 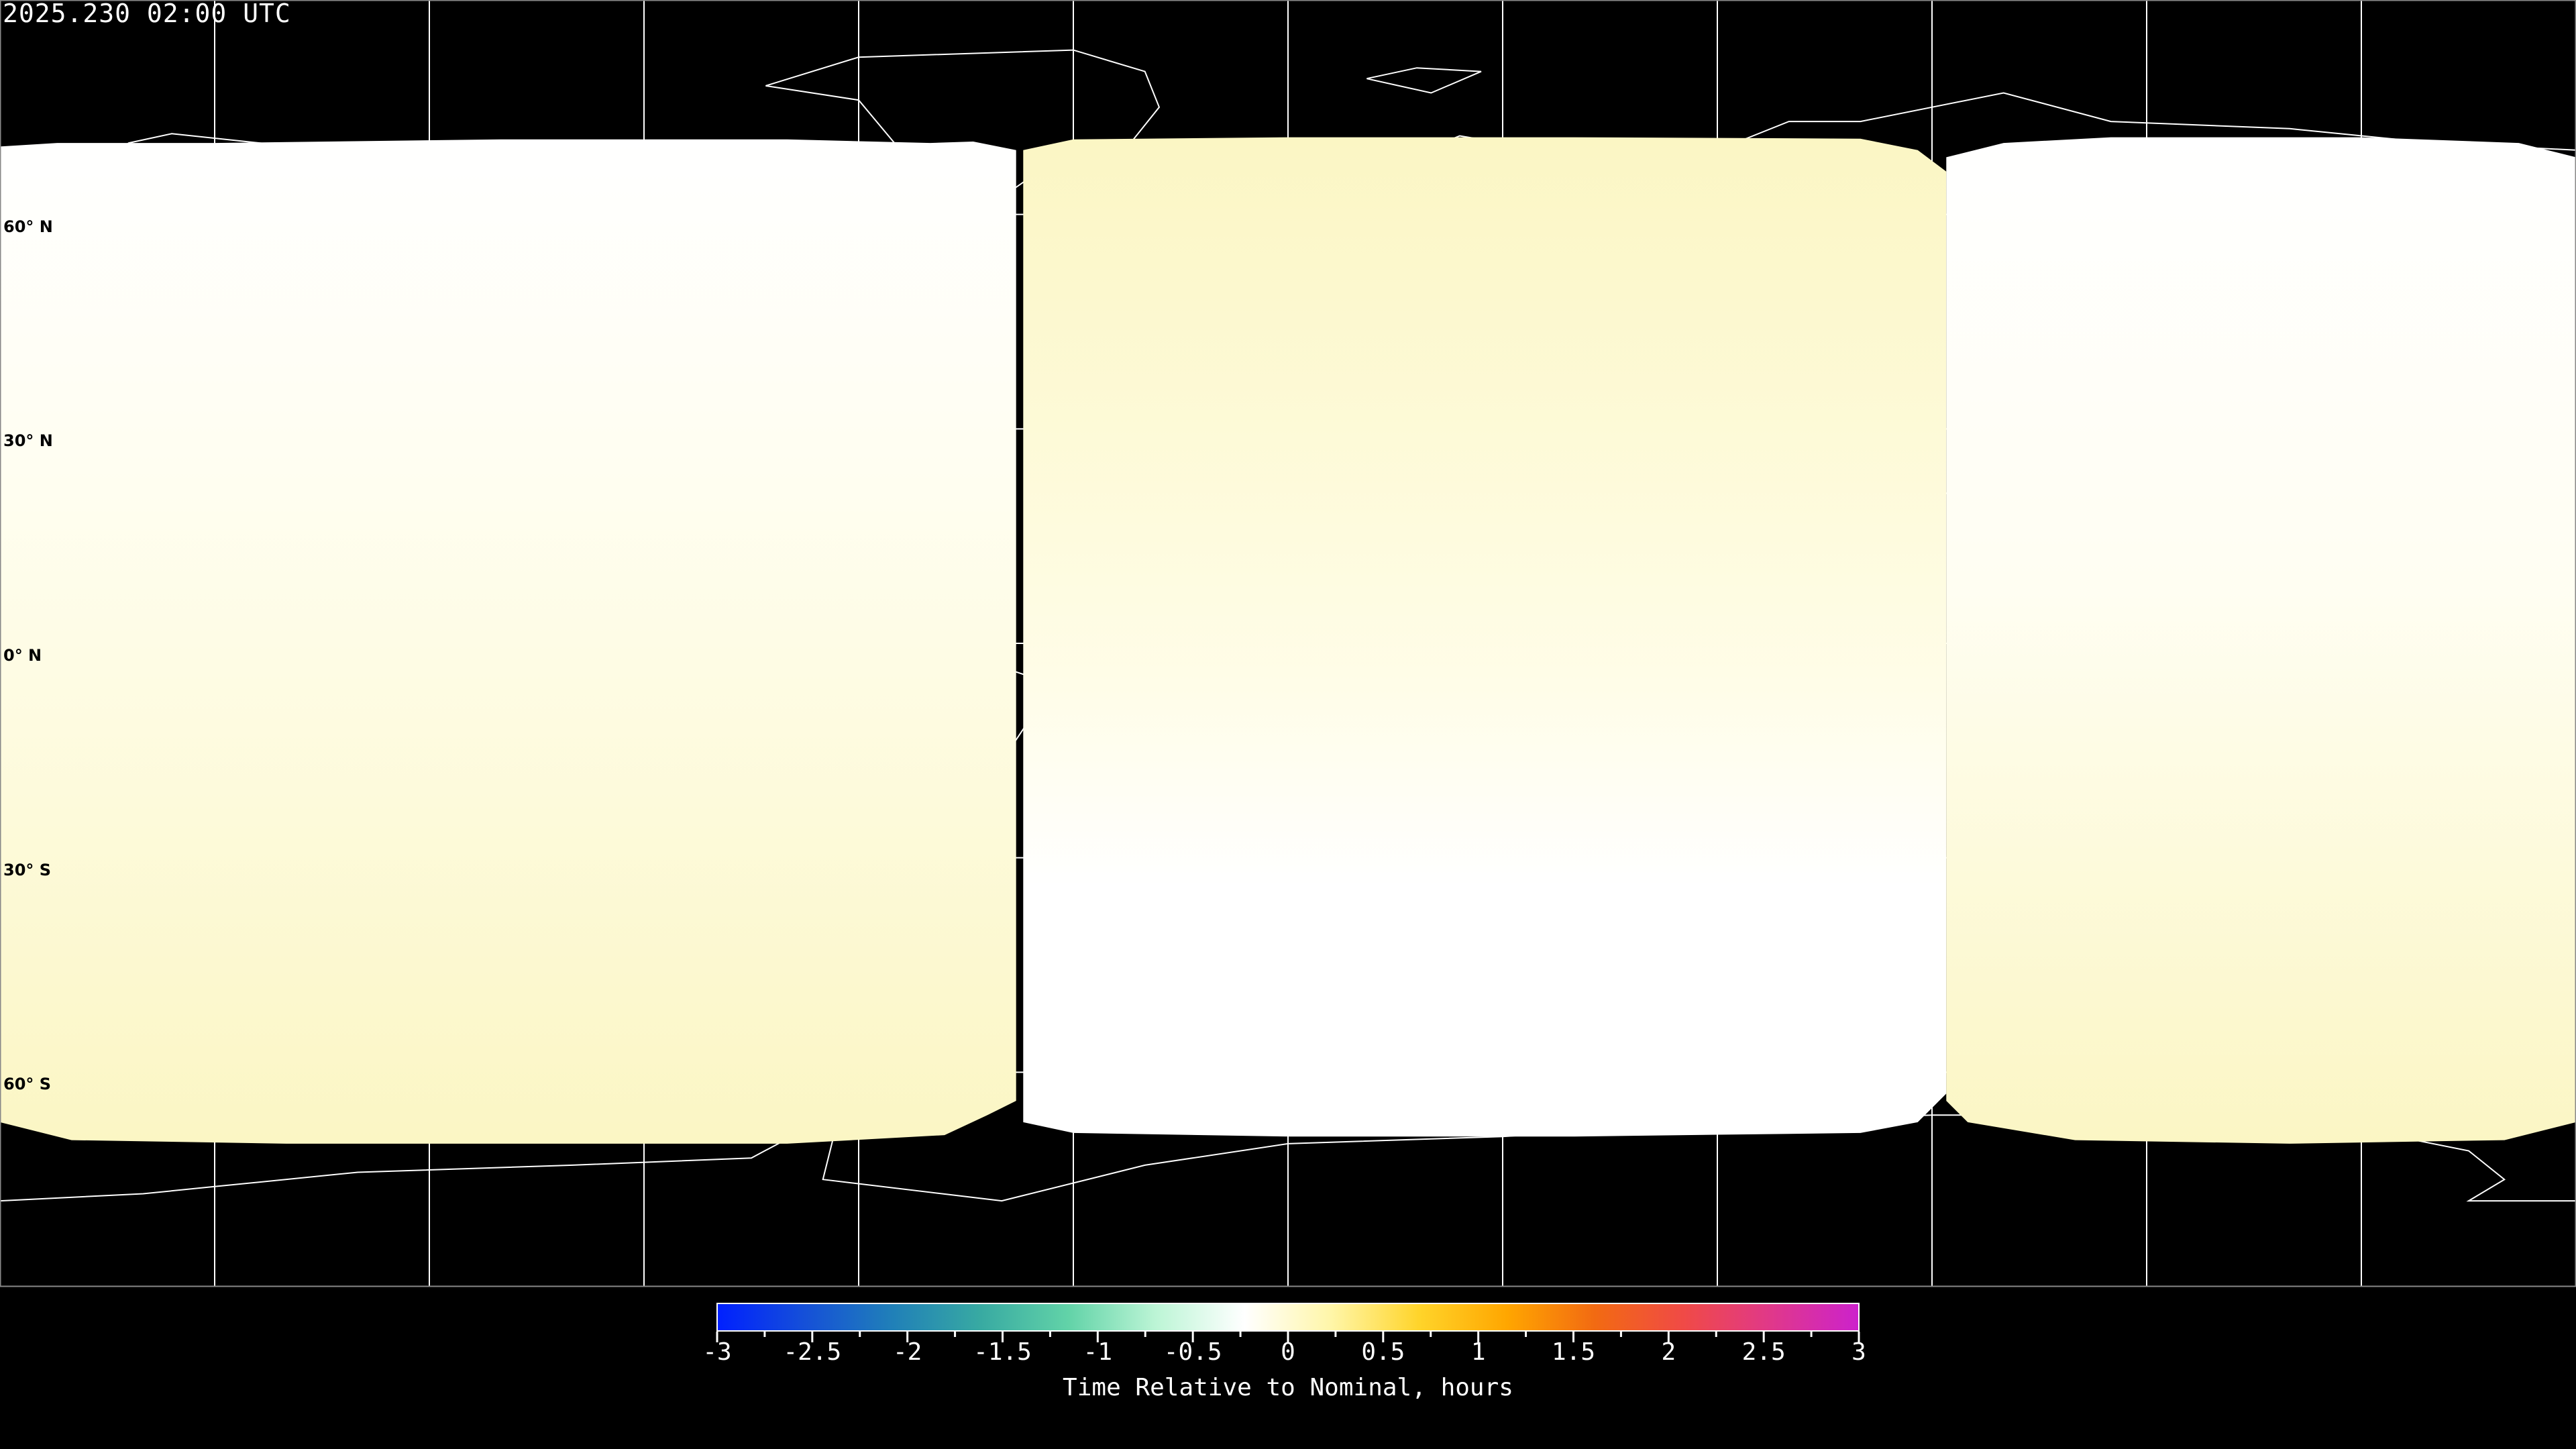 What do you see at coordinates (1478, 1352) in the screenshot?
I see `colorbar-tick-label: 1` at bounding box center [1478, 1352].